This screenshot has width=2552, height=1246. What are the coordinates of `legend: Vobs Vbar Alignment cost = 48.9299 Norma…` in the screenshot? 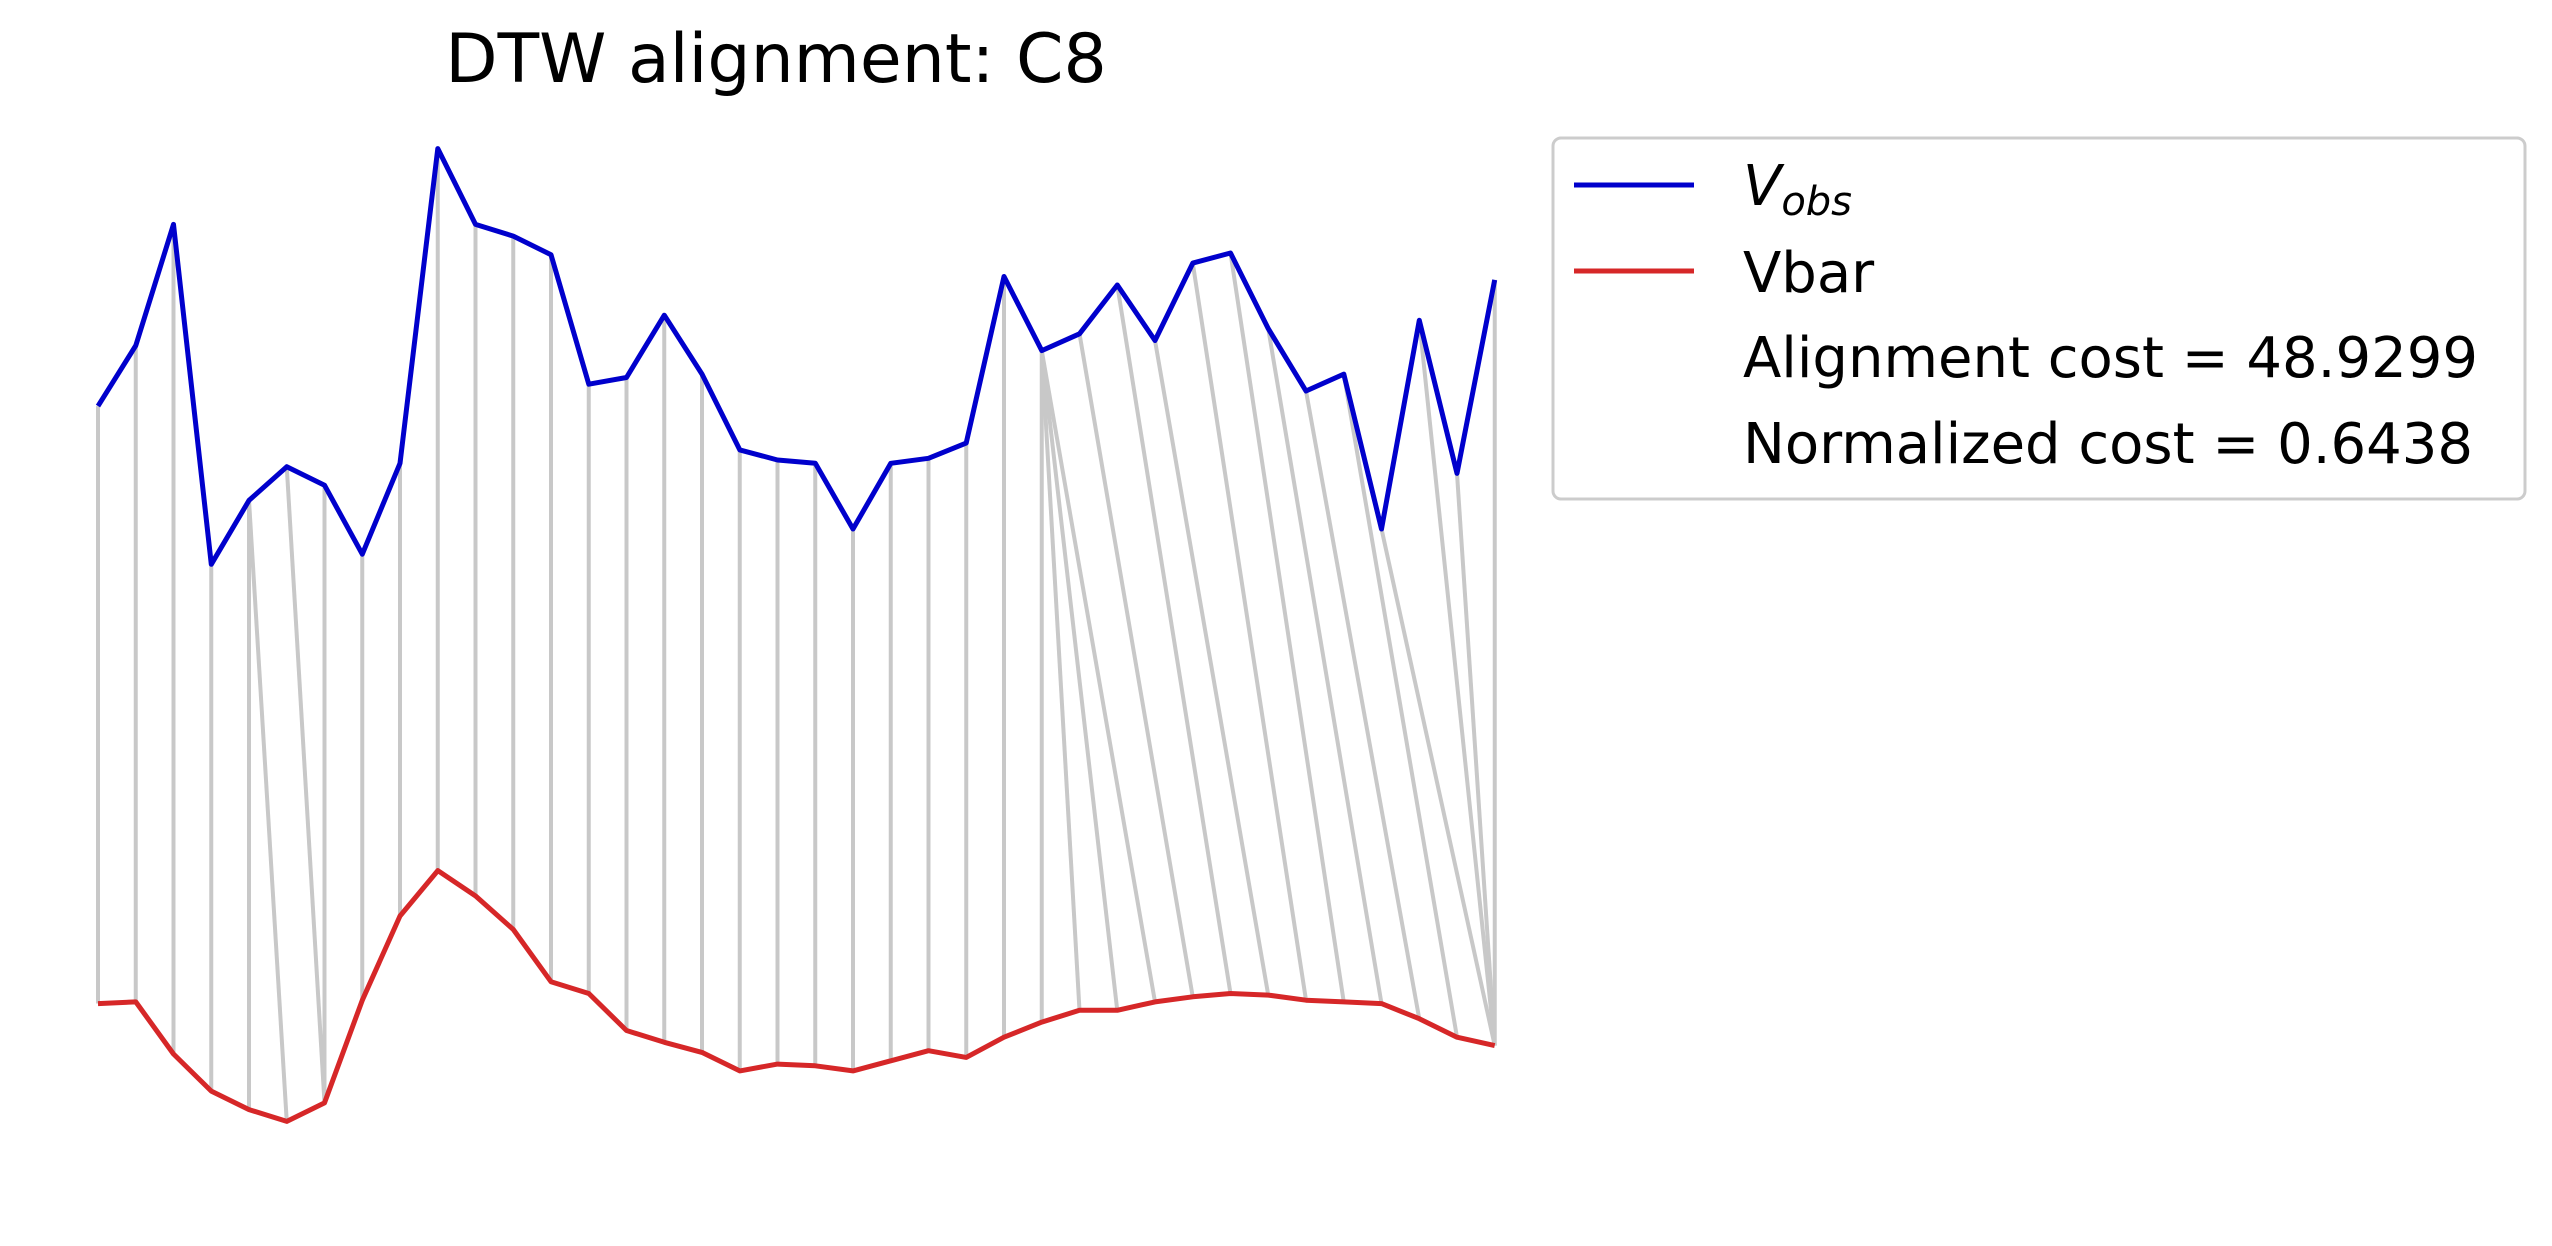 It's located at (2039, 318).